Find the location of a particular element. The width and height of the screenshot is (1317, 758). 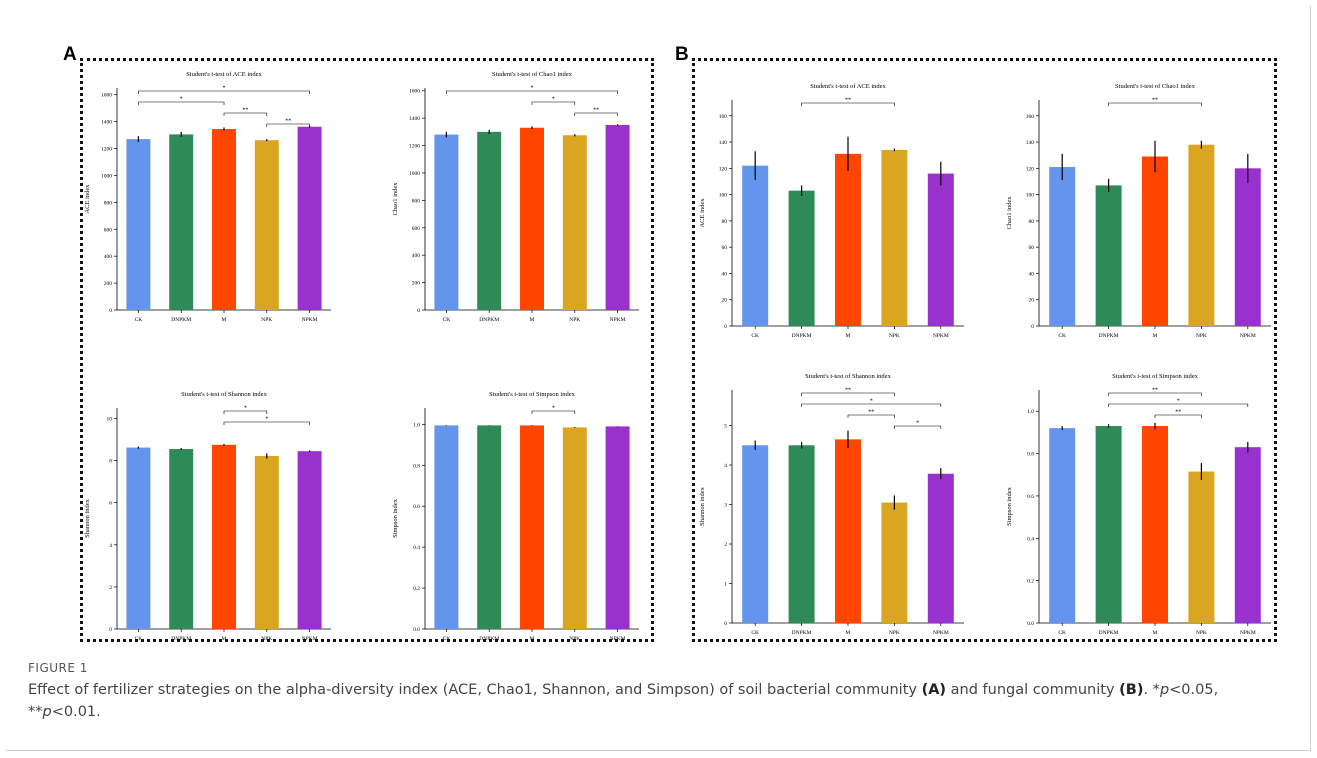

y-tick-label: 1000 is located at coordinates (106, 176).